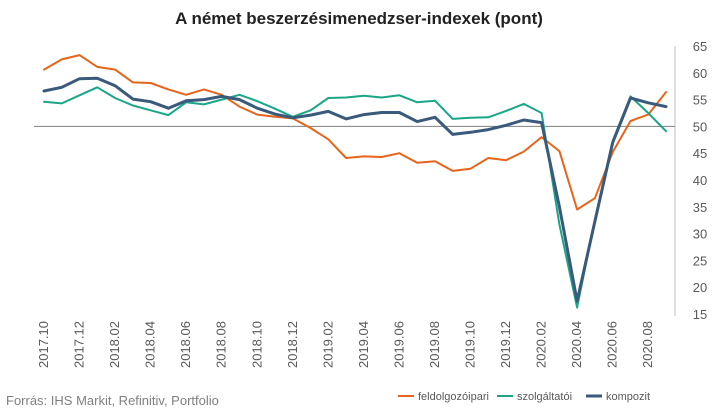 This screenshot has height=415, width=718. What do you see at coordinates (700, 287) in the screenshot?
I see `y-tick-label: 20` at bounding box center [700, 287].